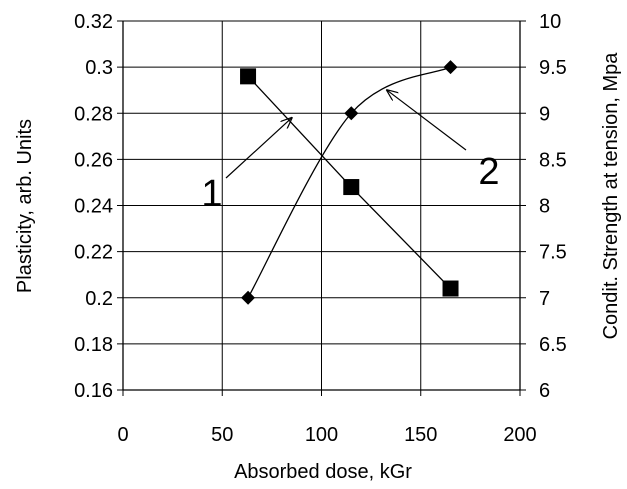  Describe the element at coordinates (93, 114) in the screenshot. I see `left-y-tick-label: 0.28` at that location.